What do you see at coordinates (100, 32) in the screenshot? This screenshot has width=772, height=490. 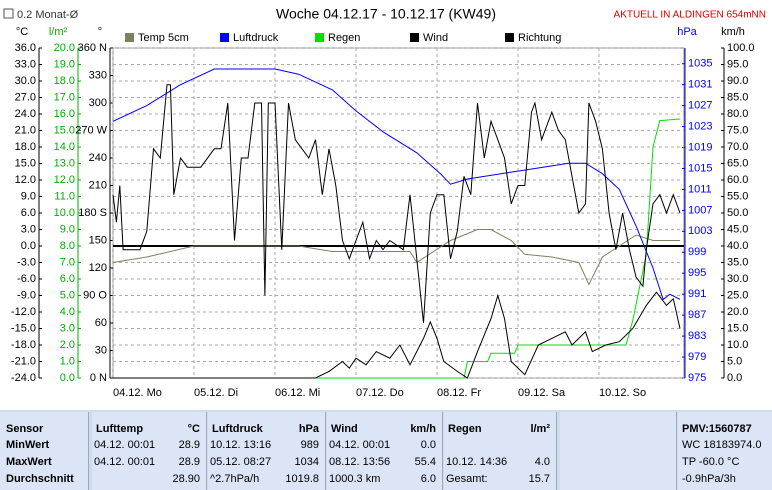 I see `axis-title: °` at bounding box center [100, 32].